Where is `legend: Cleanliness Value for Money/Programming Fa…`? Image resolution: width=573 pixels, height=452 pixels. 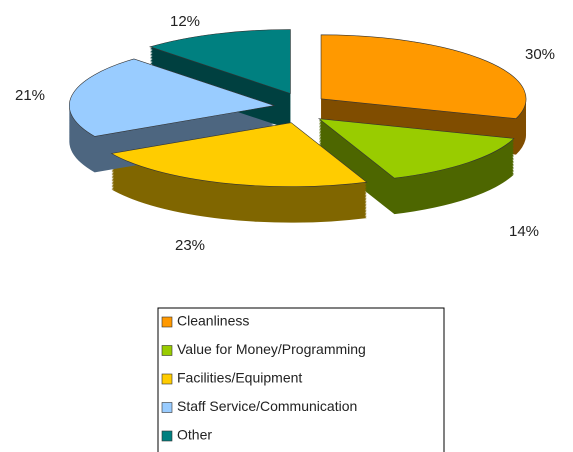
legend: Cleanliness Value for Money/Programming Fa… is located at coordinates (263, 378).